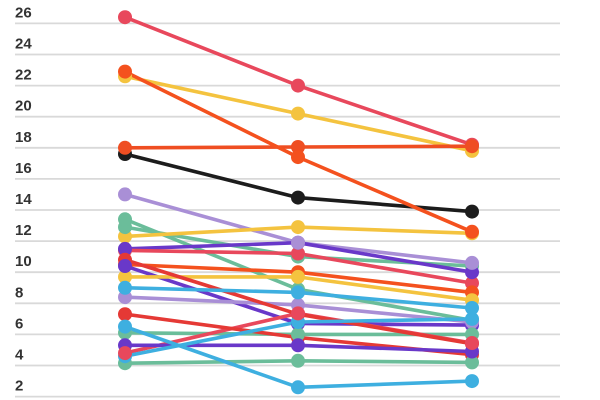 Image resolution: width=600 pixels, height=400 pixels. Describe the element at coordinates (23, 44) in the screenshot. I see `y-tick-label: 24` at that location.